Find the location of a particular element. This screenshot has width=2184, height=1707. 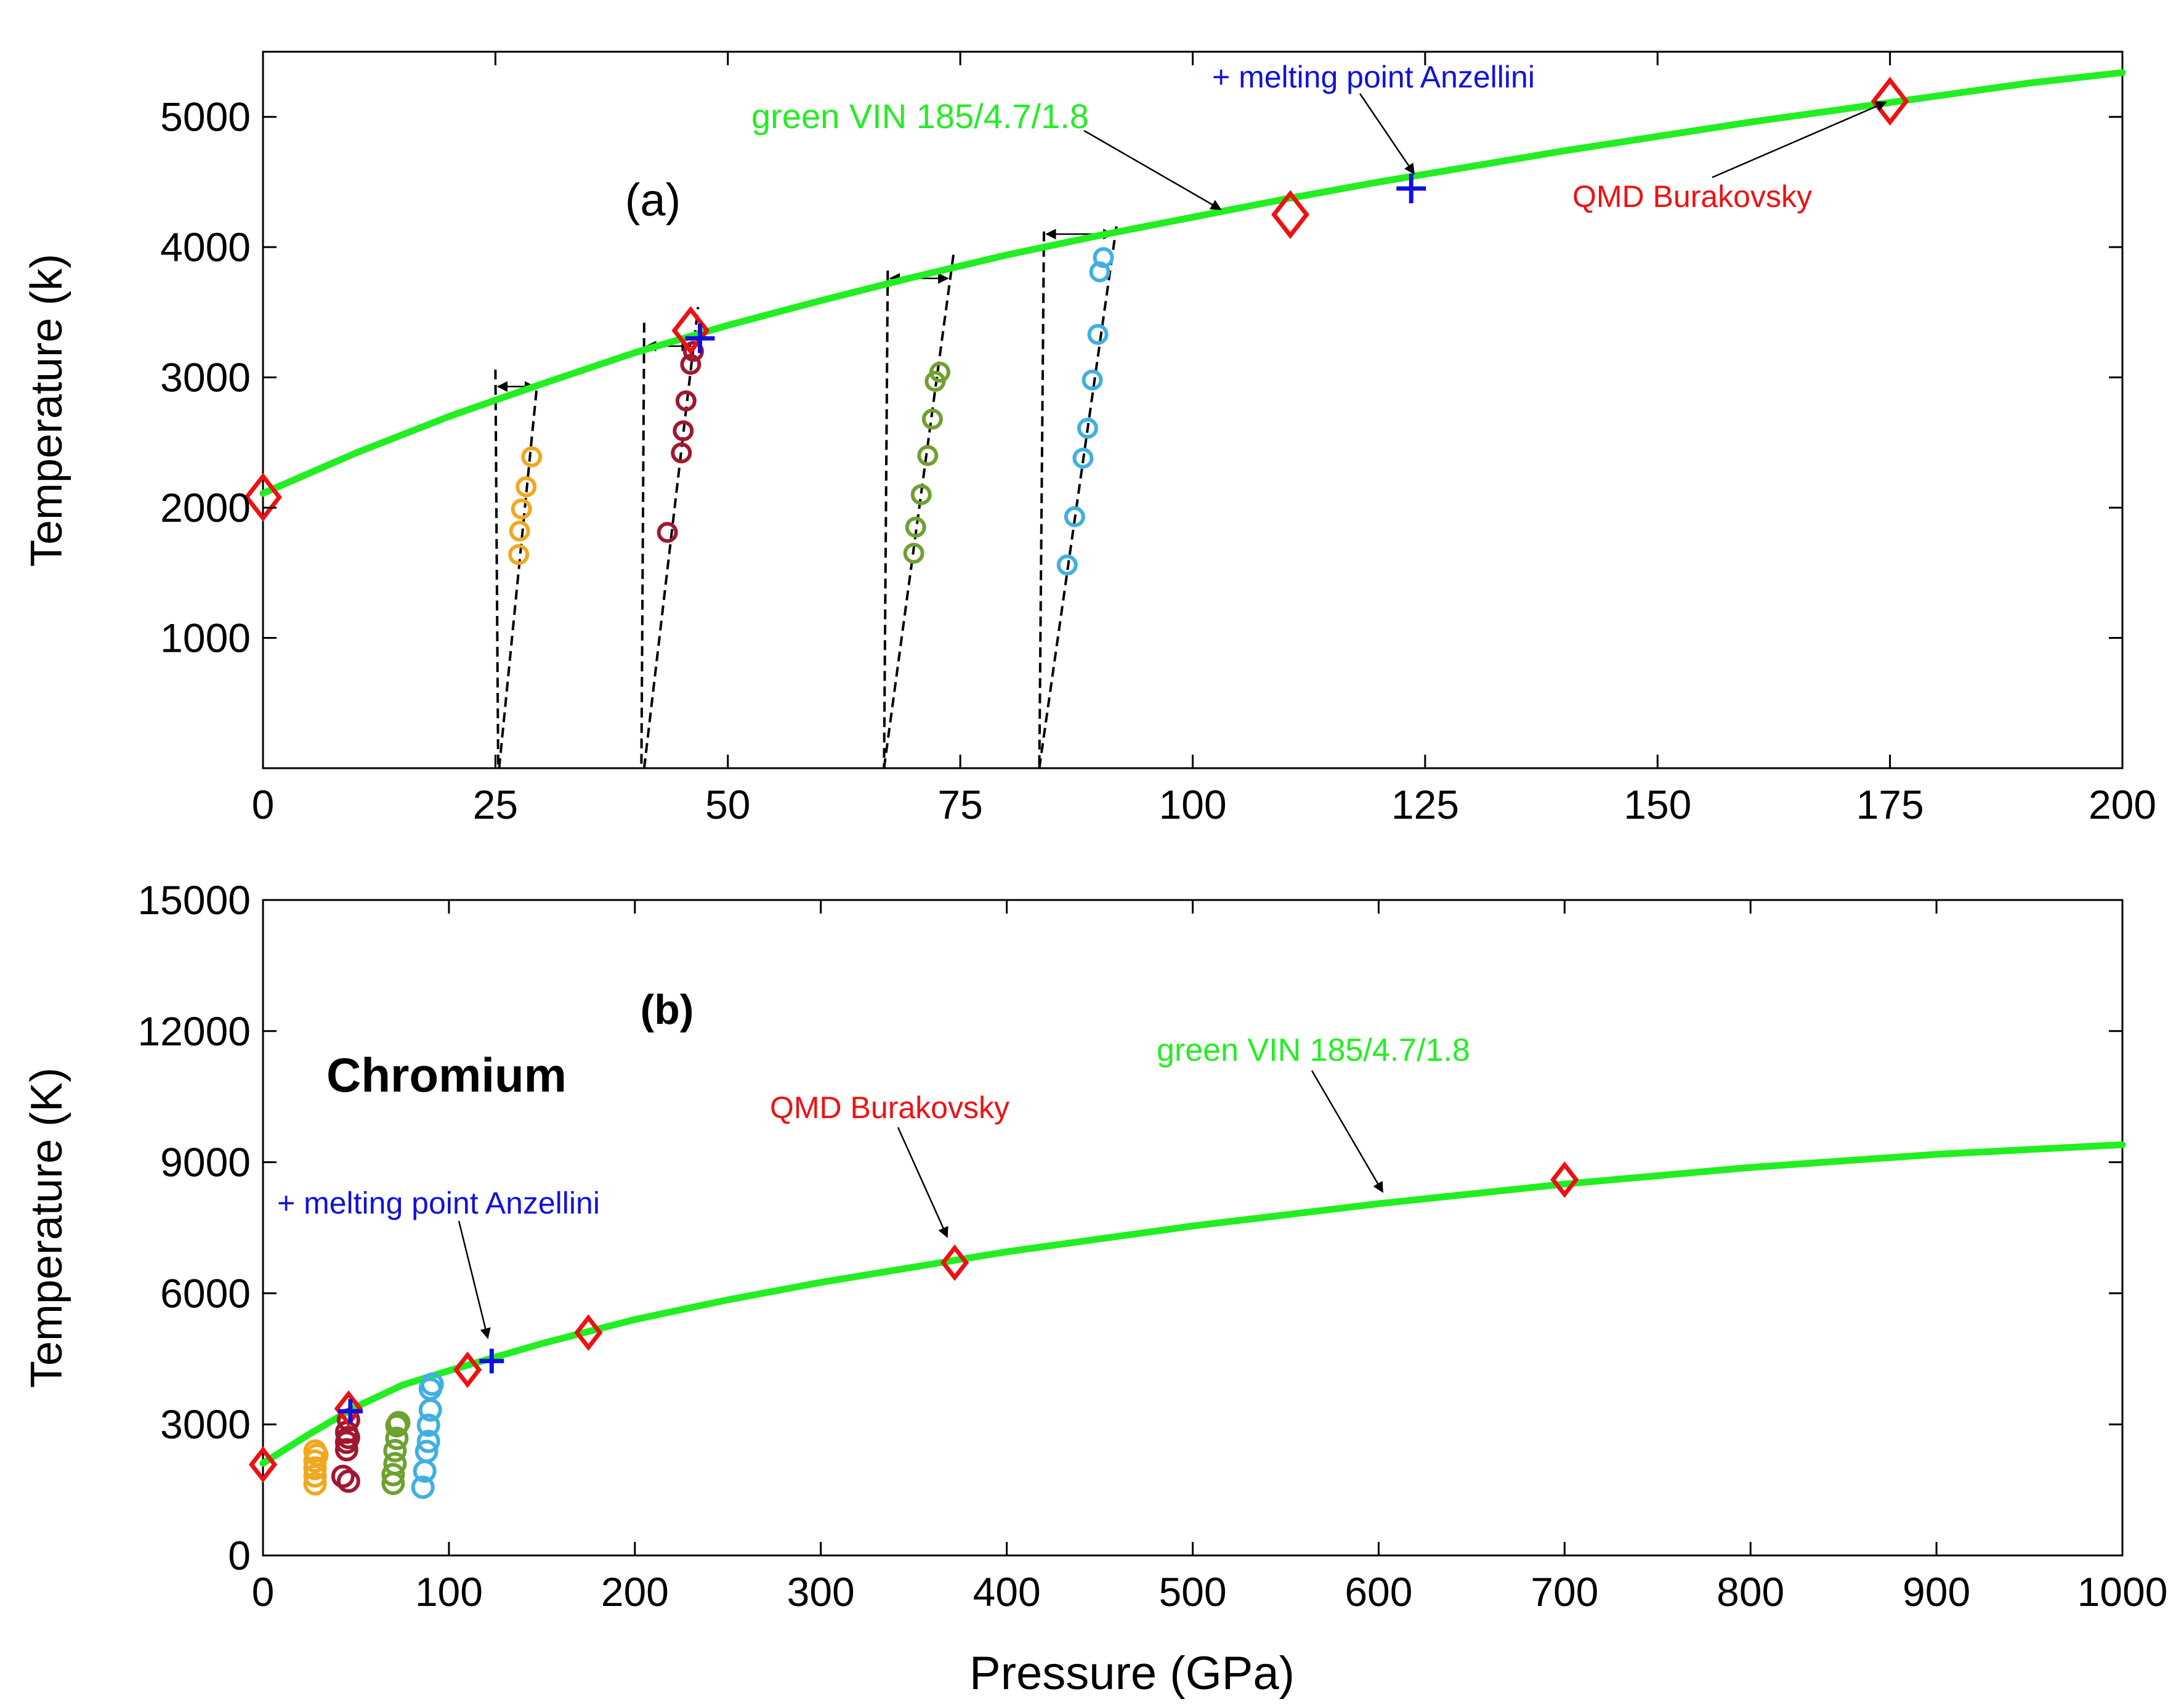

panel-b-x-tick-label: 1000 is located at coordinates (2122, 1592).